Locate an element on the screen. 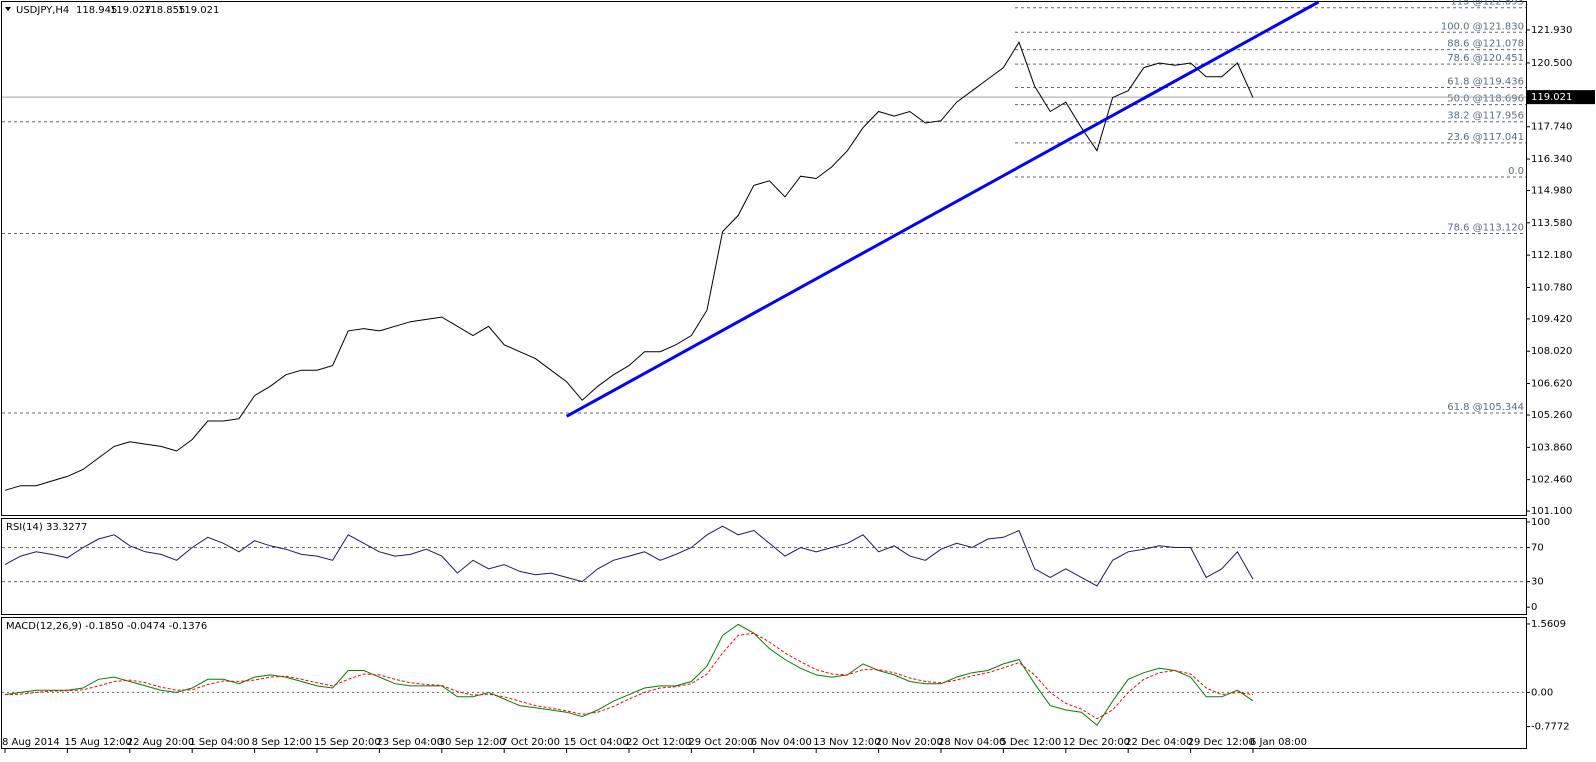  x-tick-label: 8 Aug 2014 is located at coordinates (31, 742).